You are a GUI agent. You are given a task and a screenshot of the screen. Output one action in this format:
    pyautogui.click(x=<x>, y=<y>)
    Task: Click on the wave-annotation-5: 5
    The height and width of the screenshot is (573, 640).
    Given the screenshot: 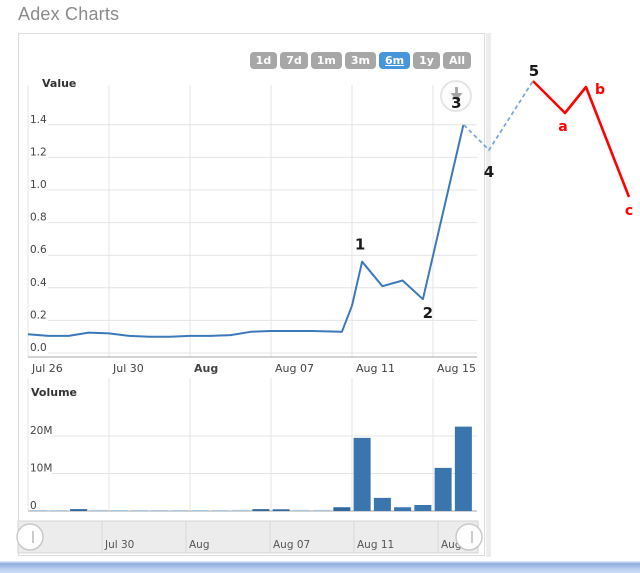 What is the action you would take?
    pyautogui.click(x=534, y=71)
    